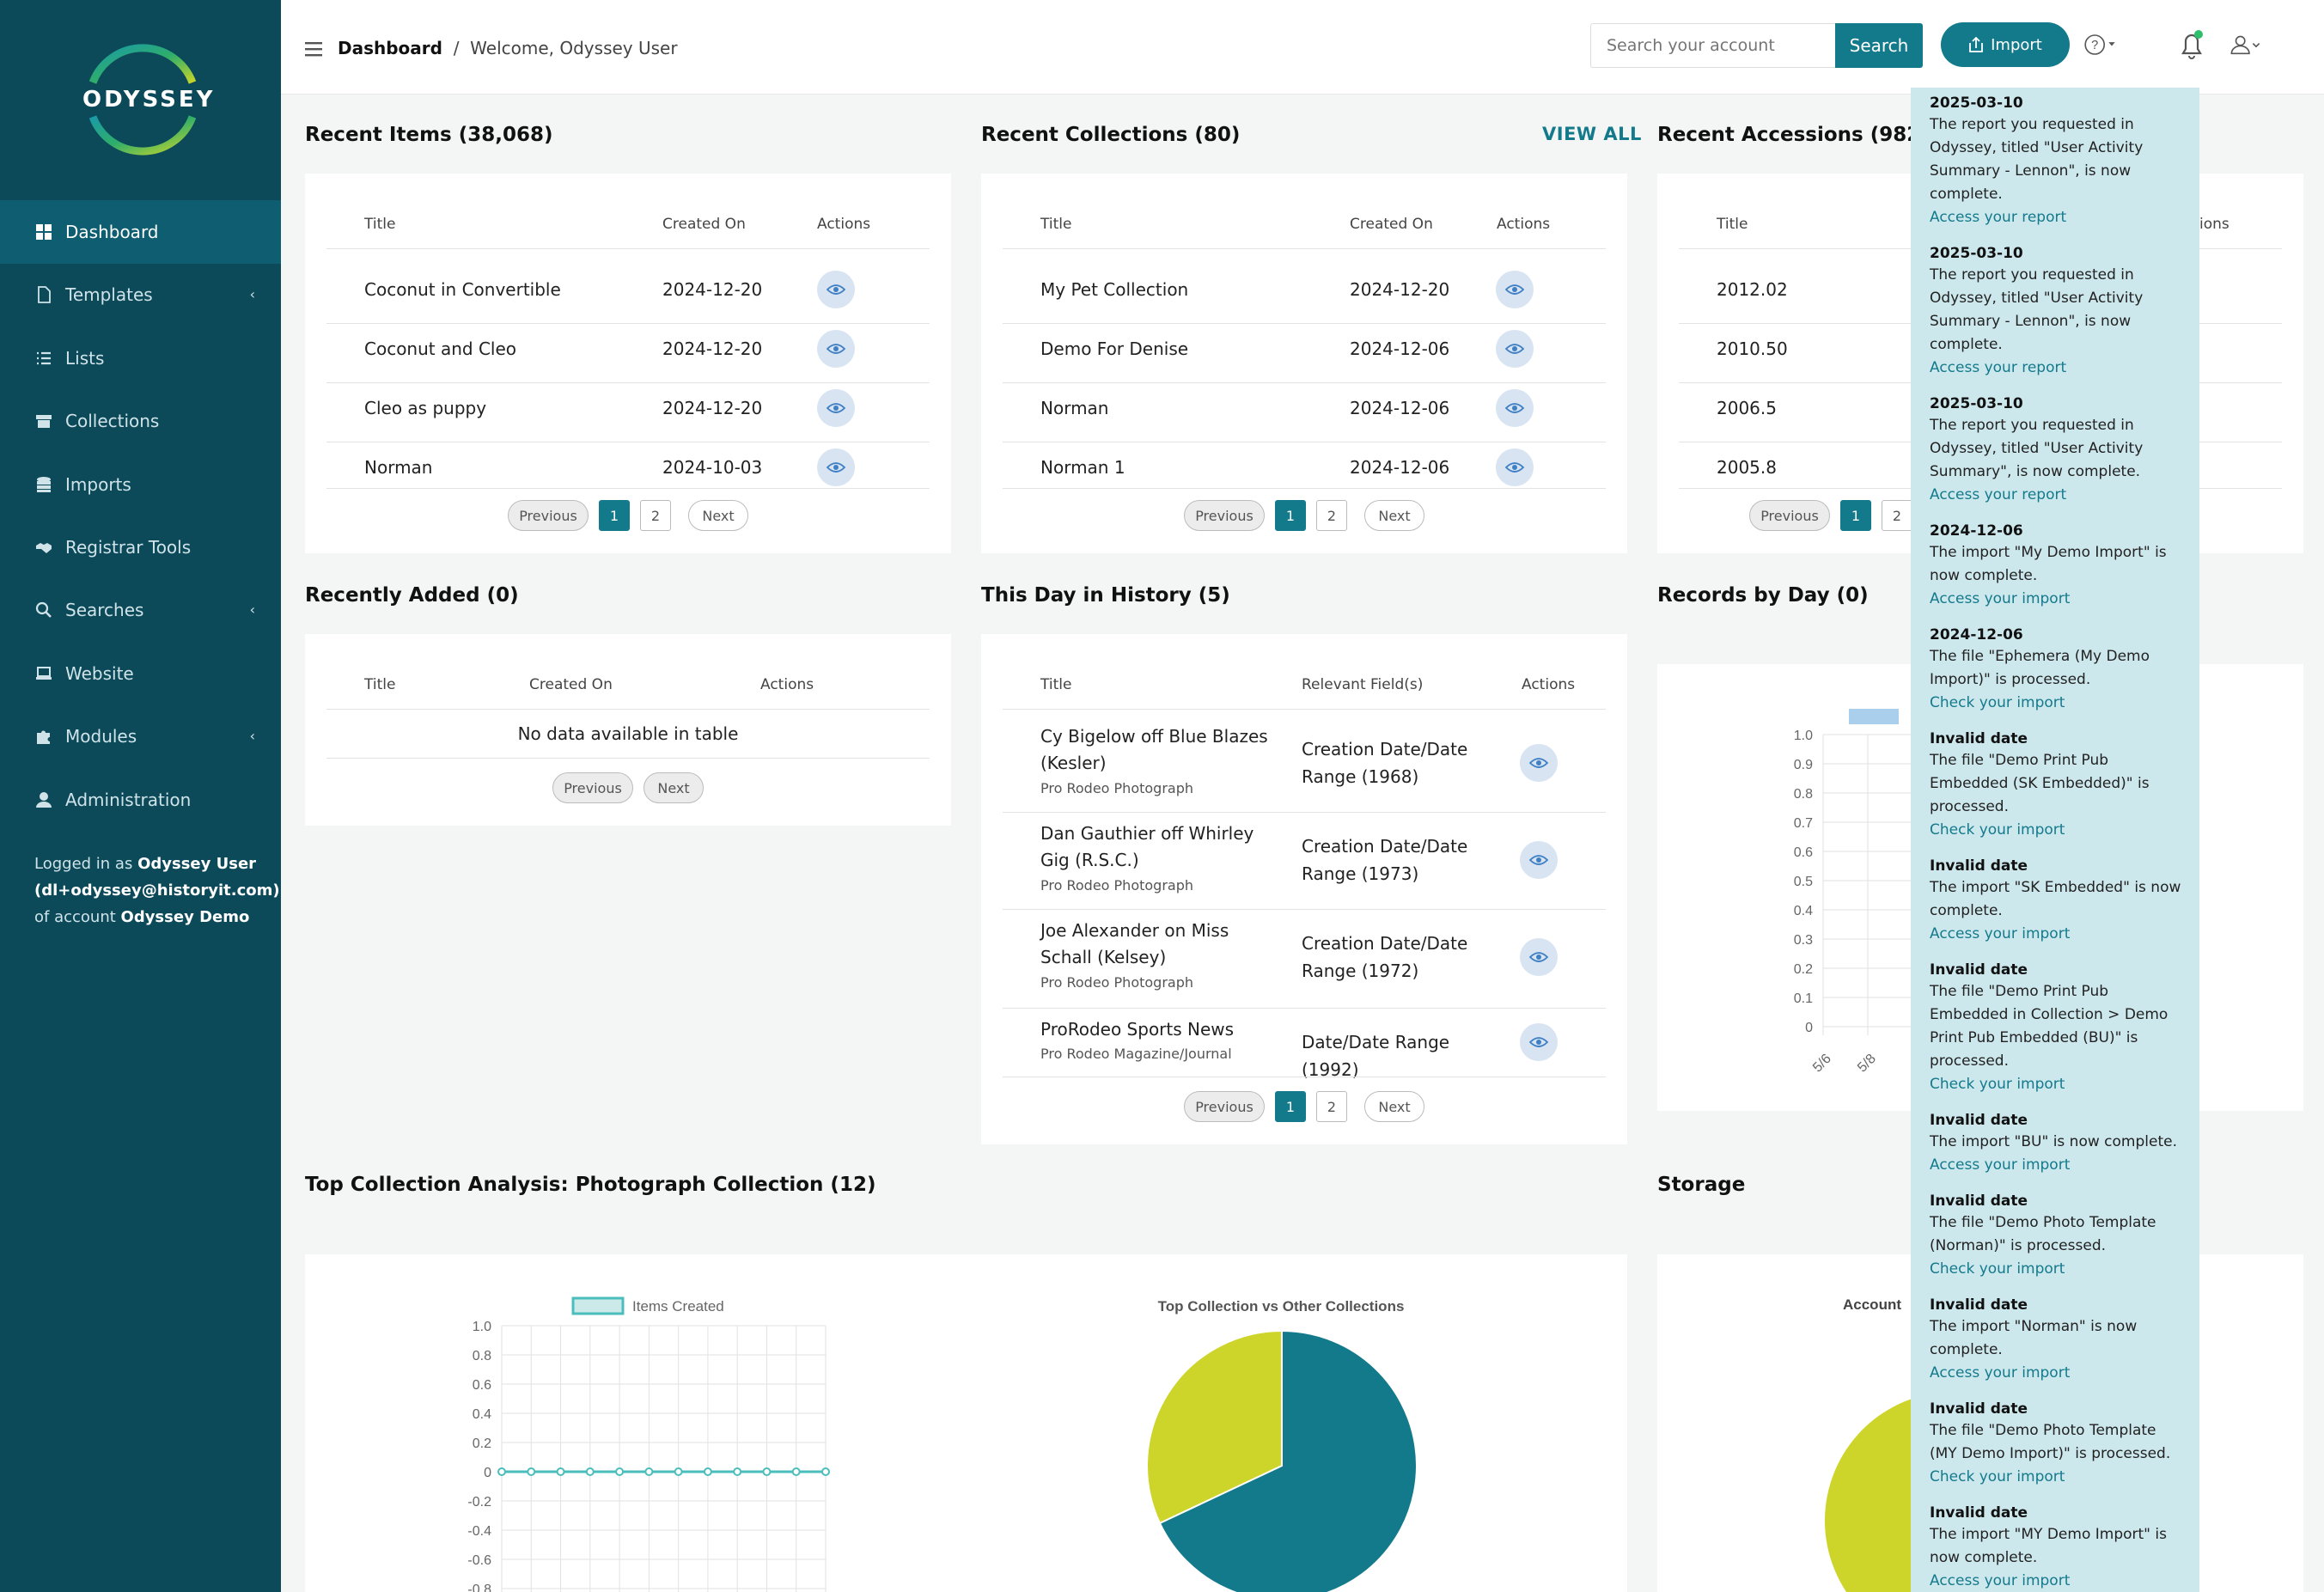 This screenshot has width=2324, height=1592. Describe the element at coordinates (2005, 44) in the screenshot. I see `import-button: Import` at that location.